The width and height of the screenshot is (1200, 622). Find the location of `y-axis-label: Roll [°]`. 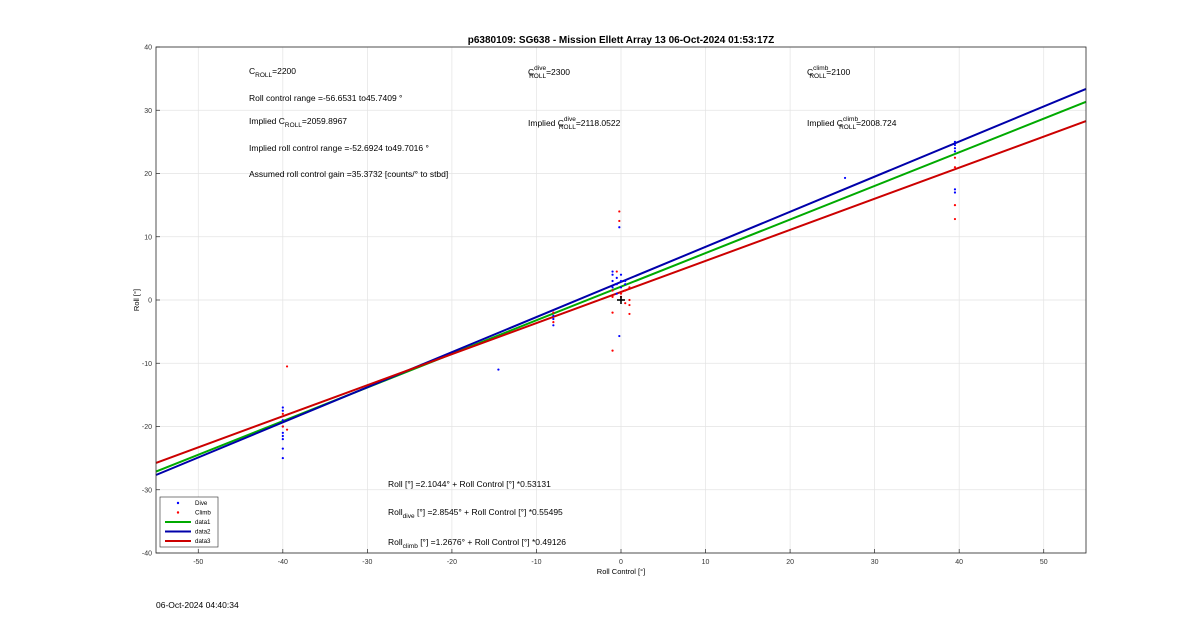

y-axis-label: Roll [°] is located at coordinates (136, 300).